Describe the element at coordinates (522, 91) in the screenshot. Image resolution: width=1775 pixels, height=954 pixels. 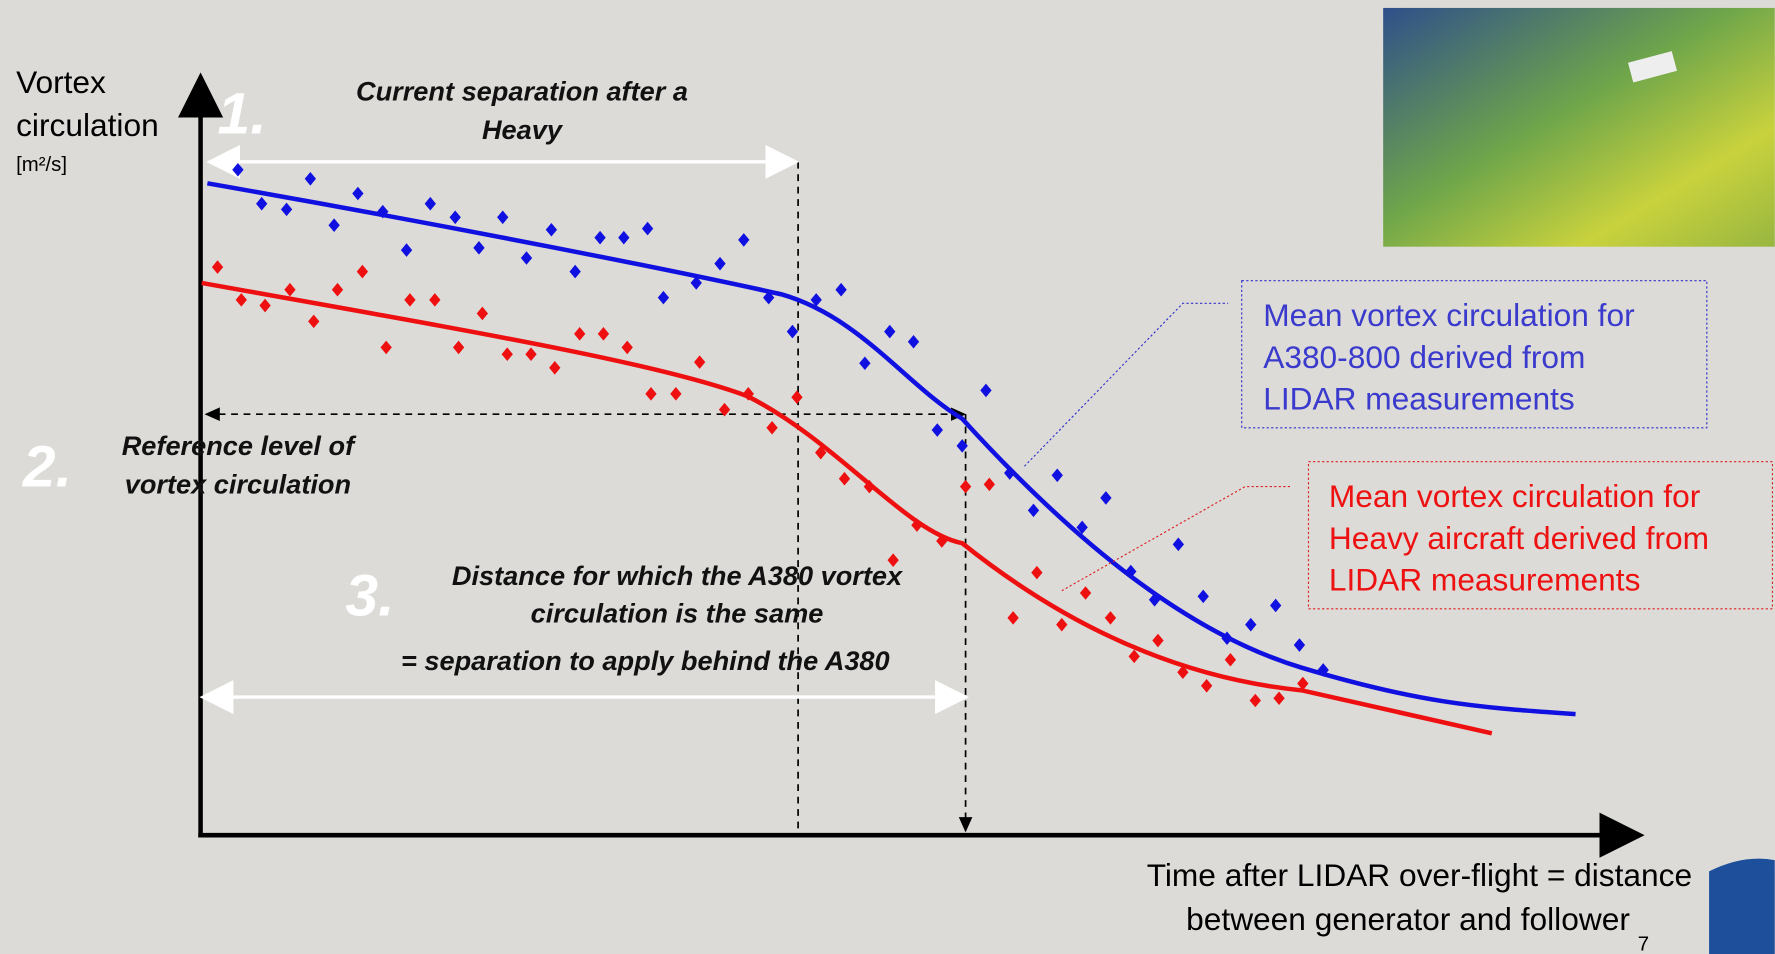
I see `annotation: Current separation after a` at that location.